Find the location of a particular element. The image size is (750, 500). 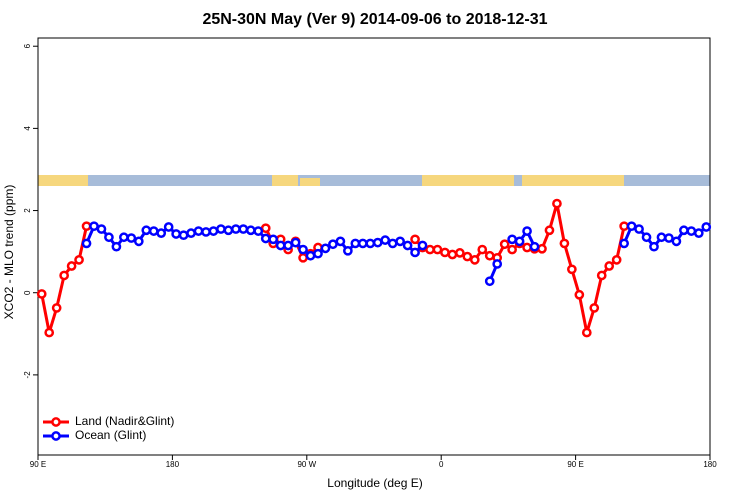

y-tick-label: 6 is located at coordinates (27, 45).